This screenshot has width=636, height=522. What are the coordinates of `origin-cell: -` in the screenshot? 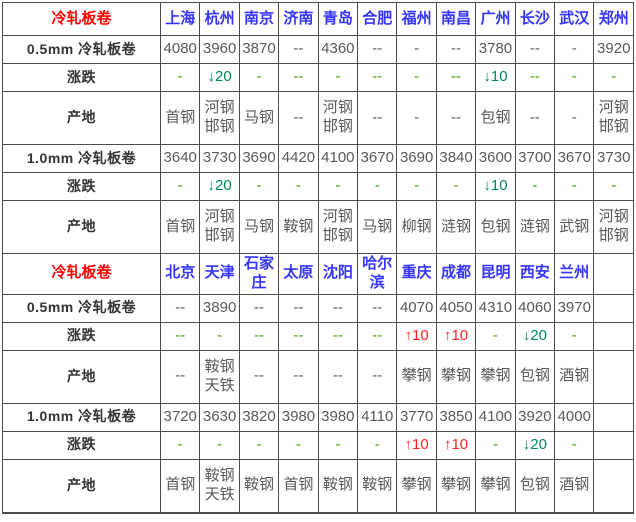 It's located at (574, 118).